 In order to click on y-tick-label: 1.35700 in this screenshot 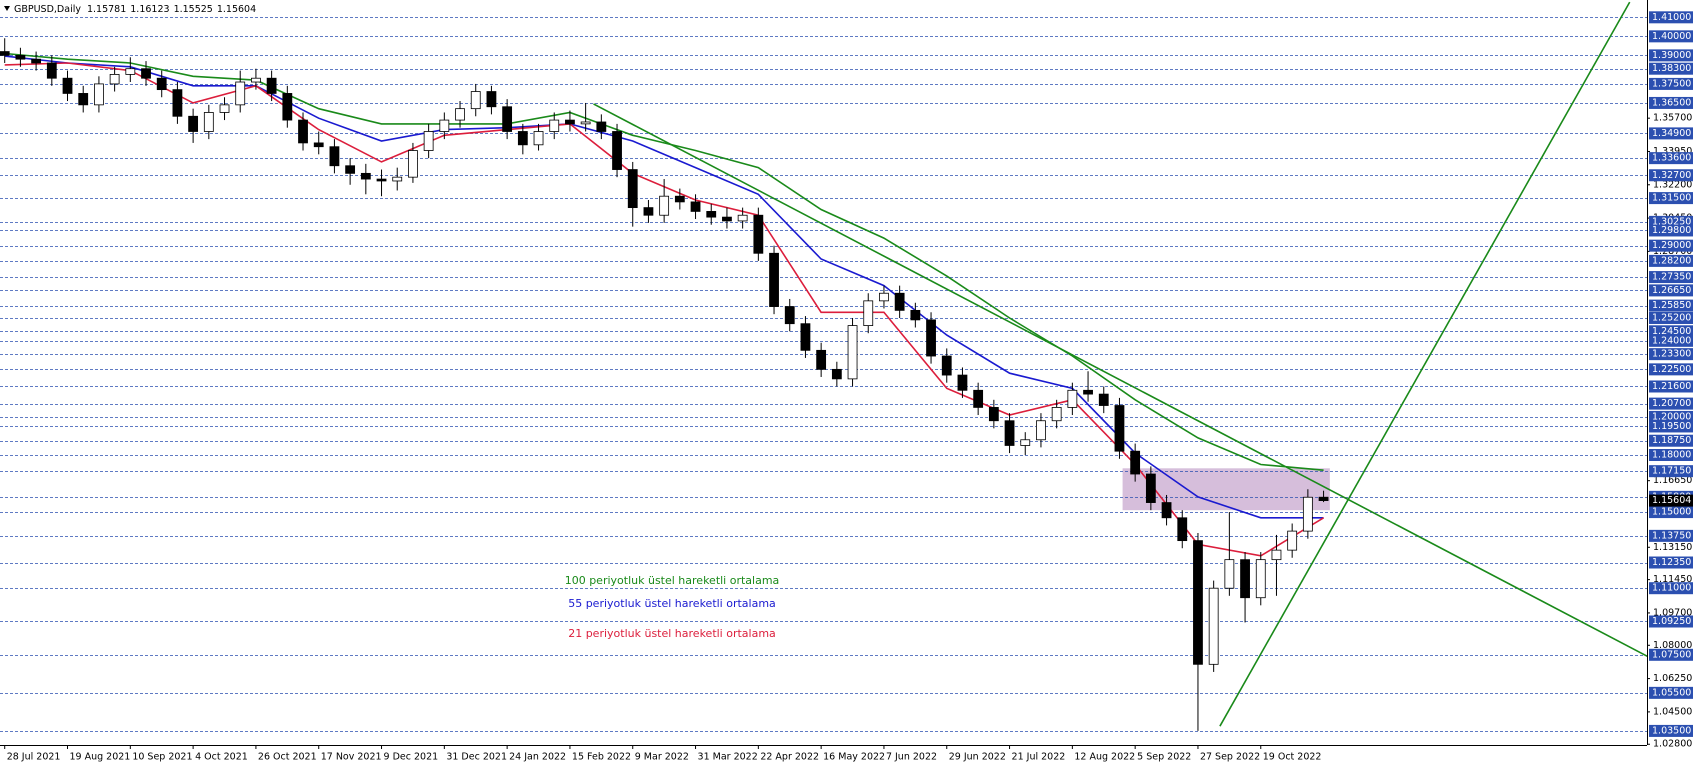, I will do `click(1672, 118)`.